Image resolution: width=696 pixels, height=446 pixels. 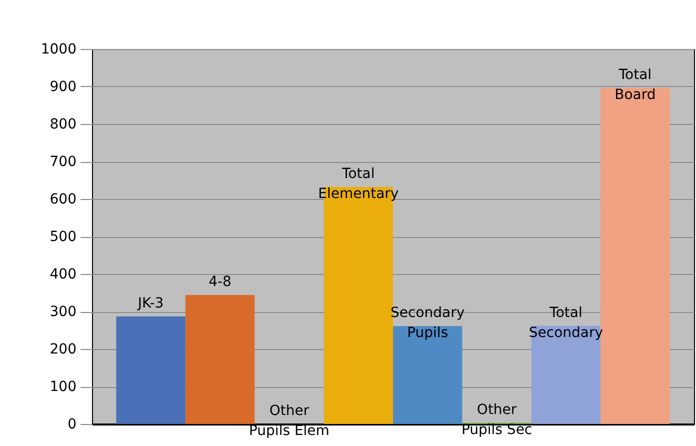 I want to click on y-tick-label: 1000, so click(x=58, y=50).